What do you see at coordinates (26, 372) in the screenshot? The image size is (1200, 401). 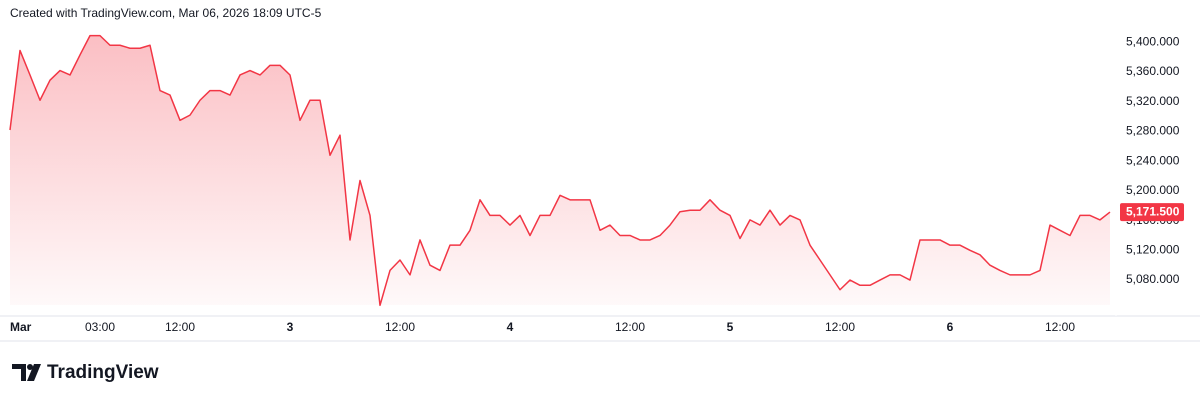 I see `brand-logo` at bounding box center [26, 372].